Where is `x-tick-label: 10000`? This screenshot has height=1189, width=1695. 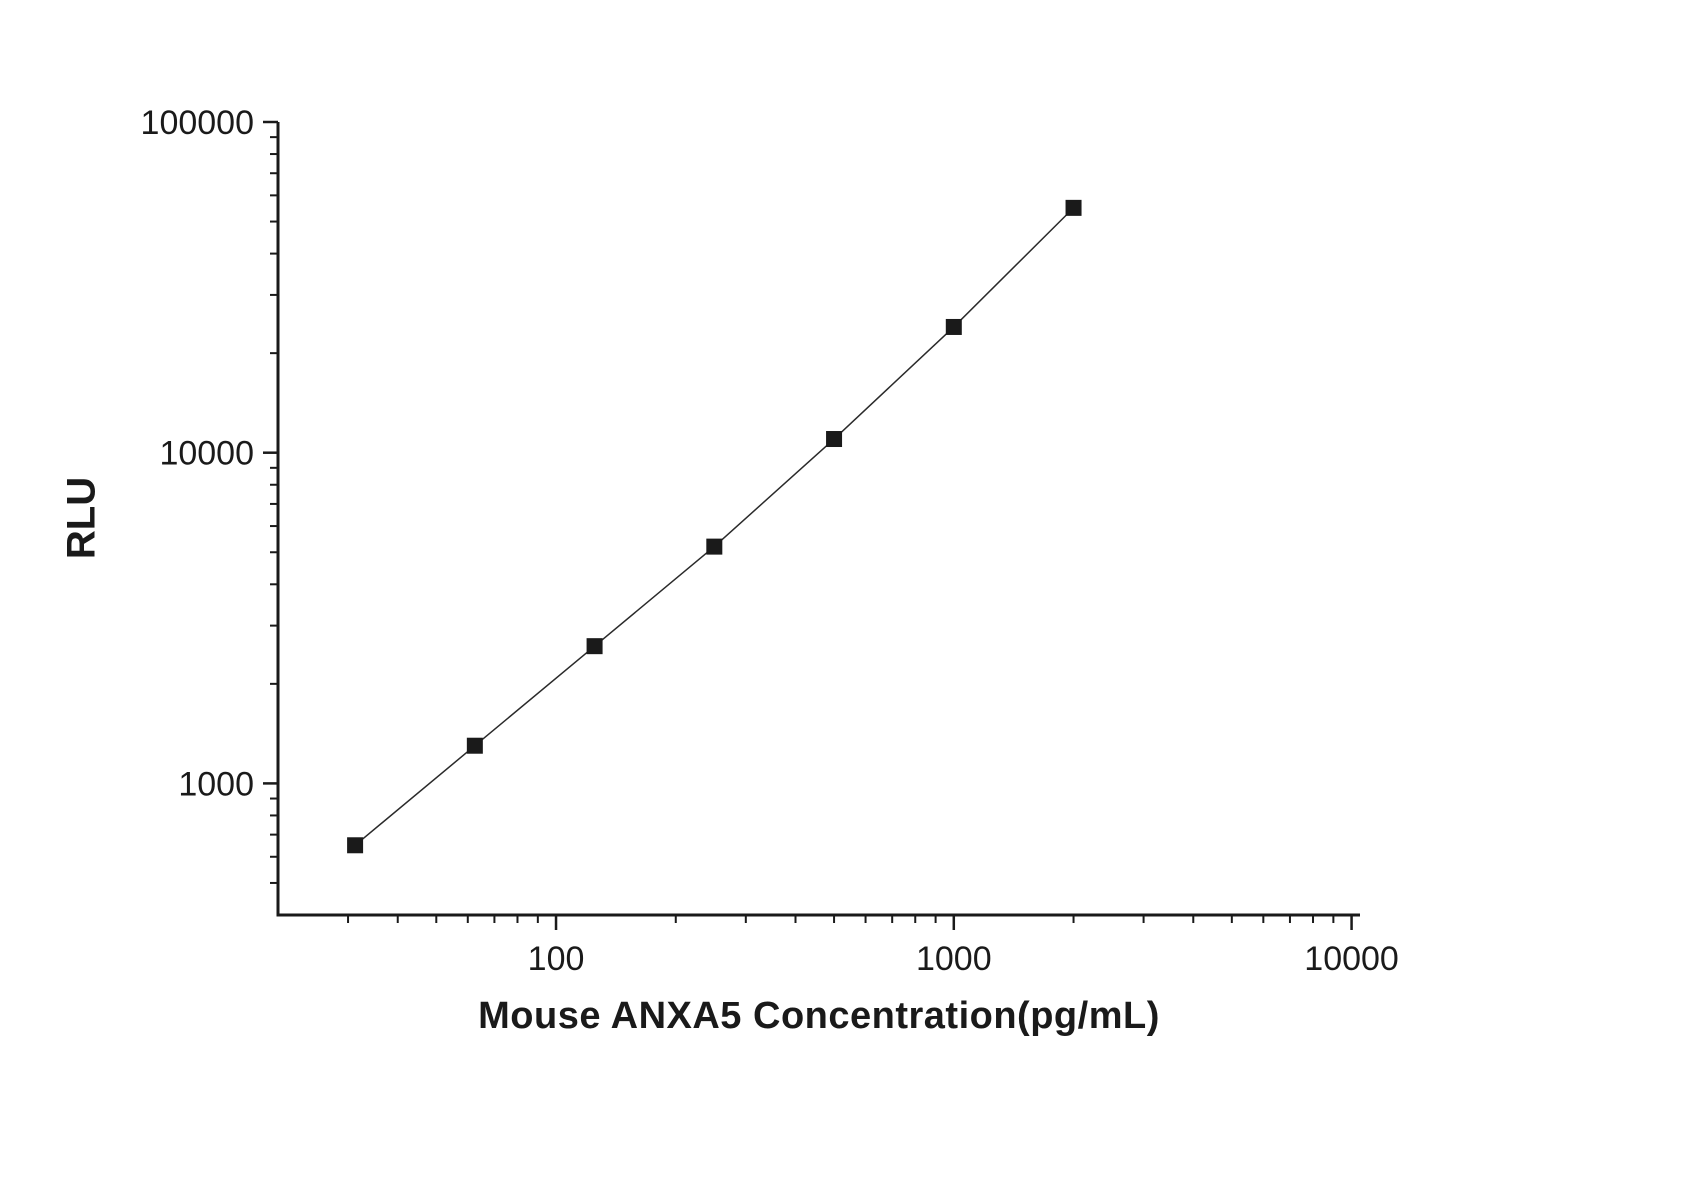
x-tick-label: 10000 is located at coordinates (1351, 959).